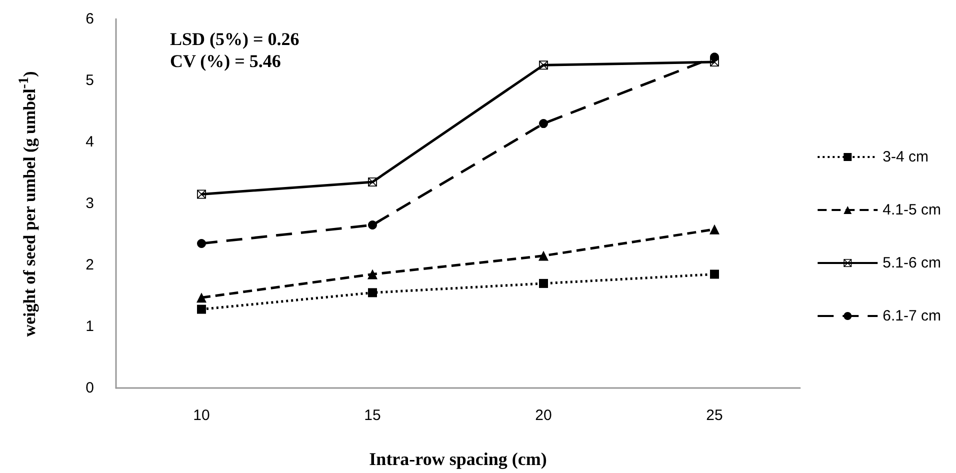 The height and width of the screenshot is (473, 956). I want to click on x-axis-title: Intra-row spacing (cm), so click(458, 459).